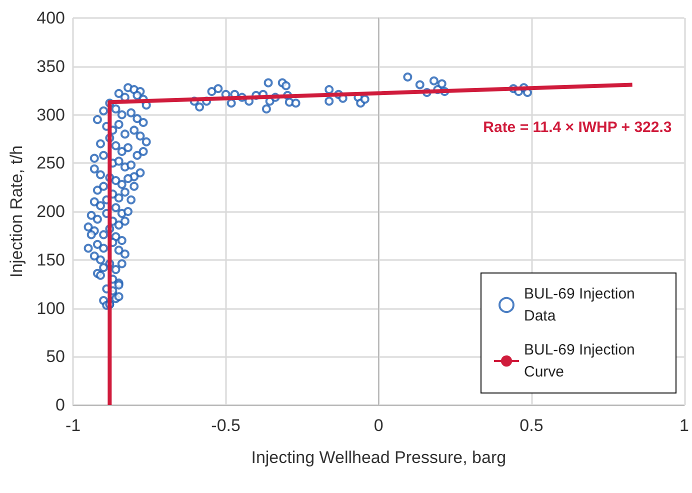  Describe the element at coordinates (50, 308) in the screenshot. I see `y-tick-label: 100` at that location.